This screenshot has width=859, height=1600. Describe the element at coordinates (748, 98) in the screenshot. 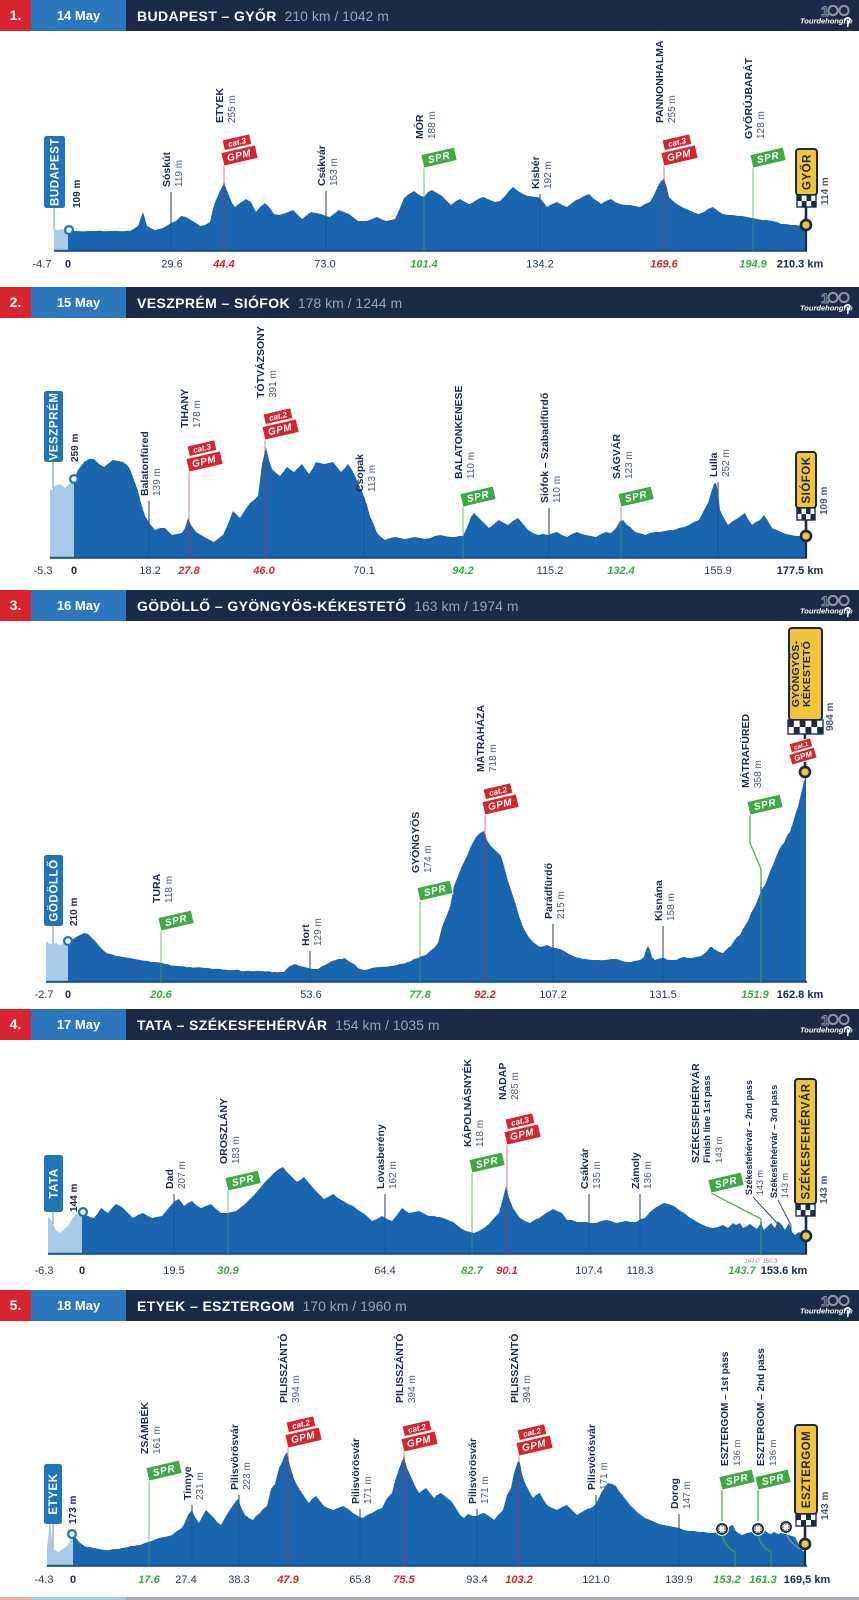

I see `svg-text: GYŐRÚJBARÁT` at that location.